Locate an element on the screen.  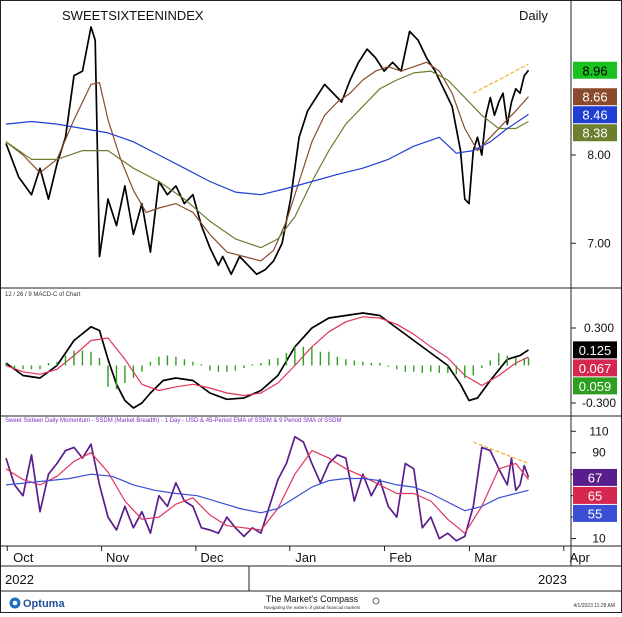
value-label-text: 67 is located at coordinates (595, 477).